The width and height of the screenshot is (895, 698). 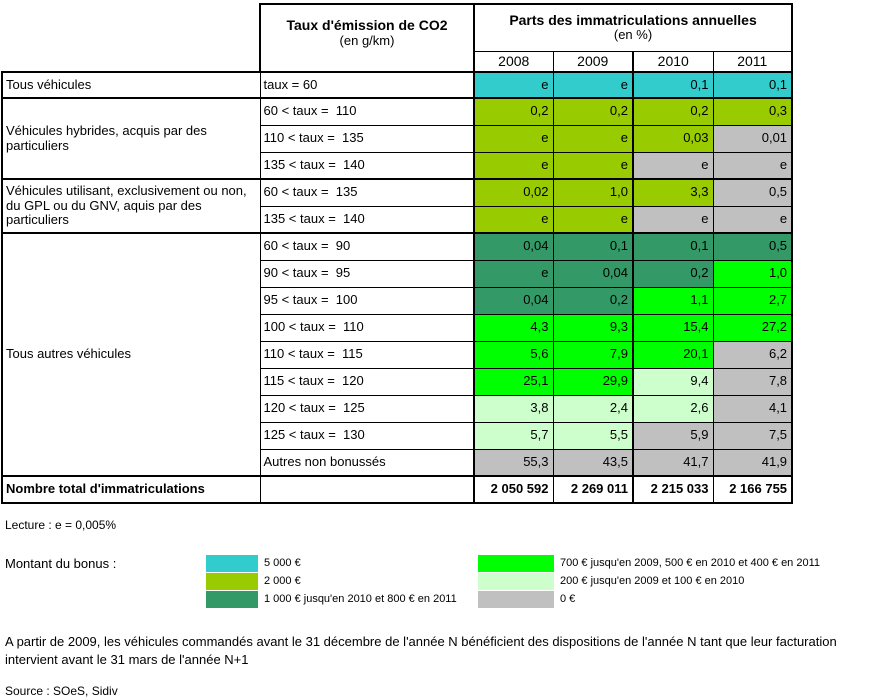 I want to click on taux-range-cell: Autres non bonussés, so click(x=367, y=462).